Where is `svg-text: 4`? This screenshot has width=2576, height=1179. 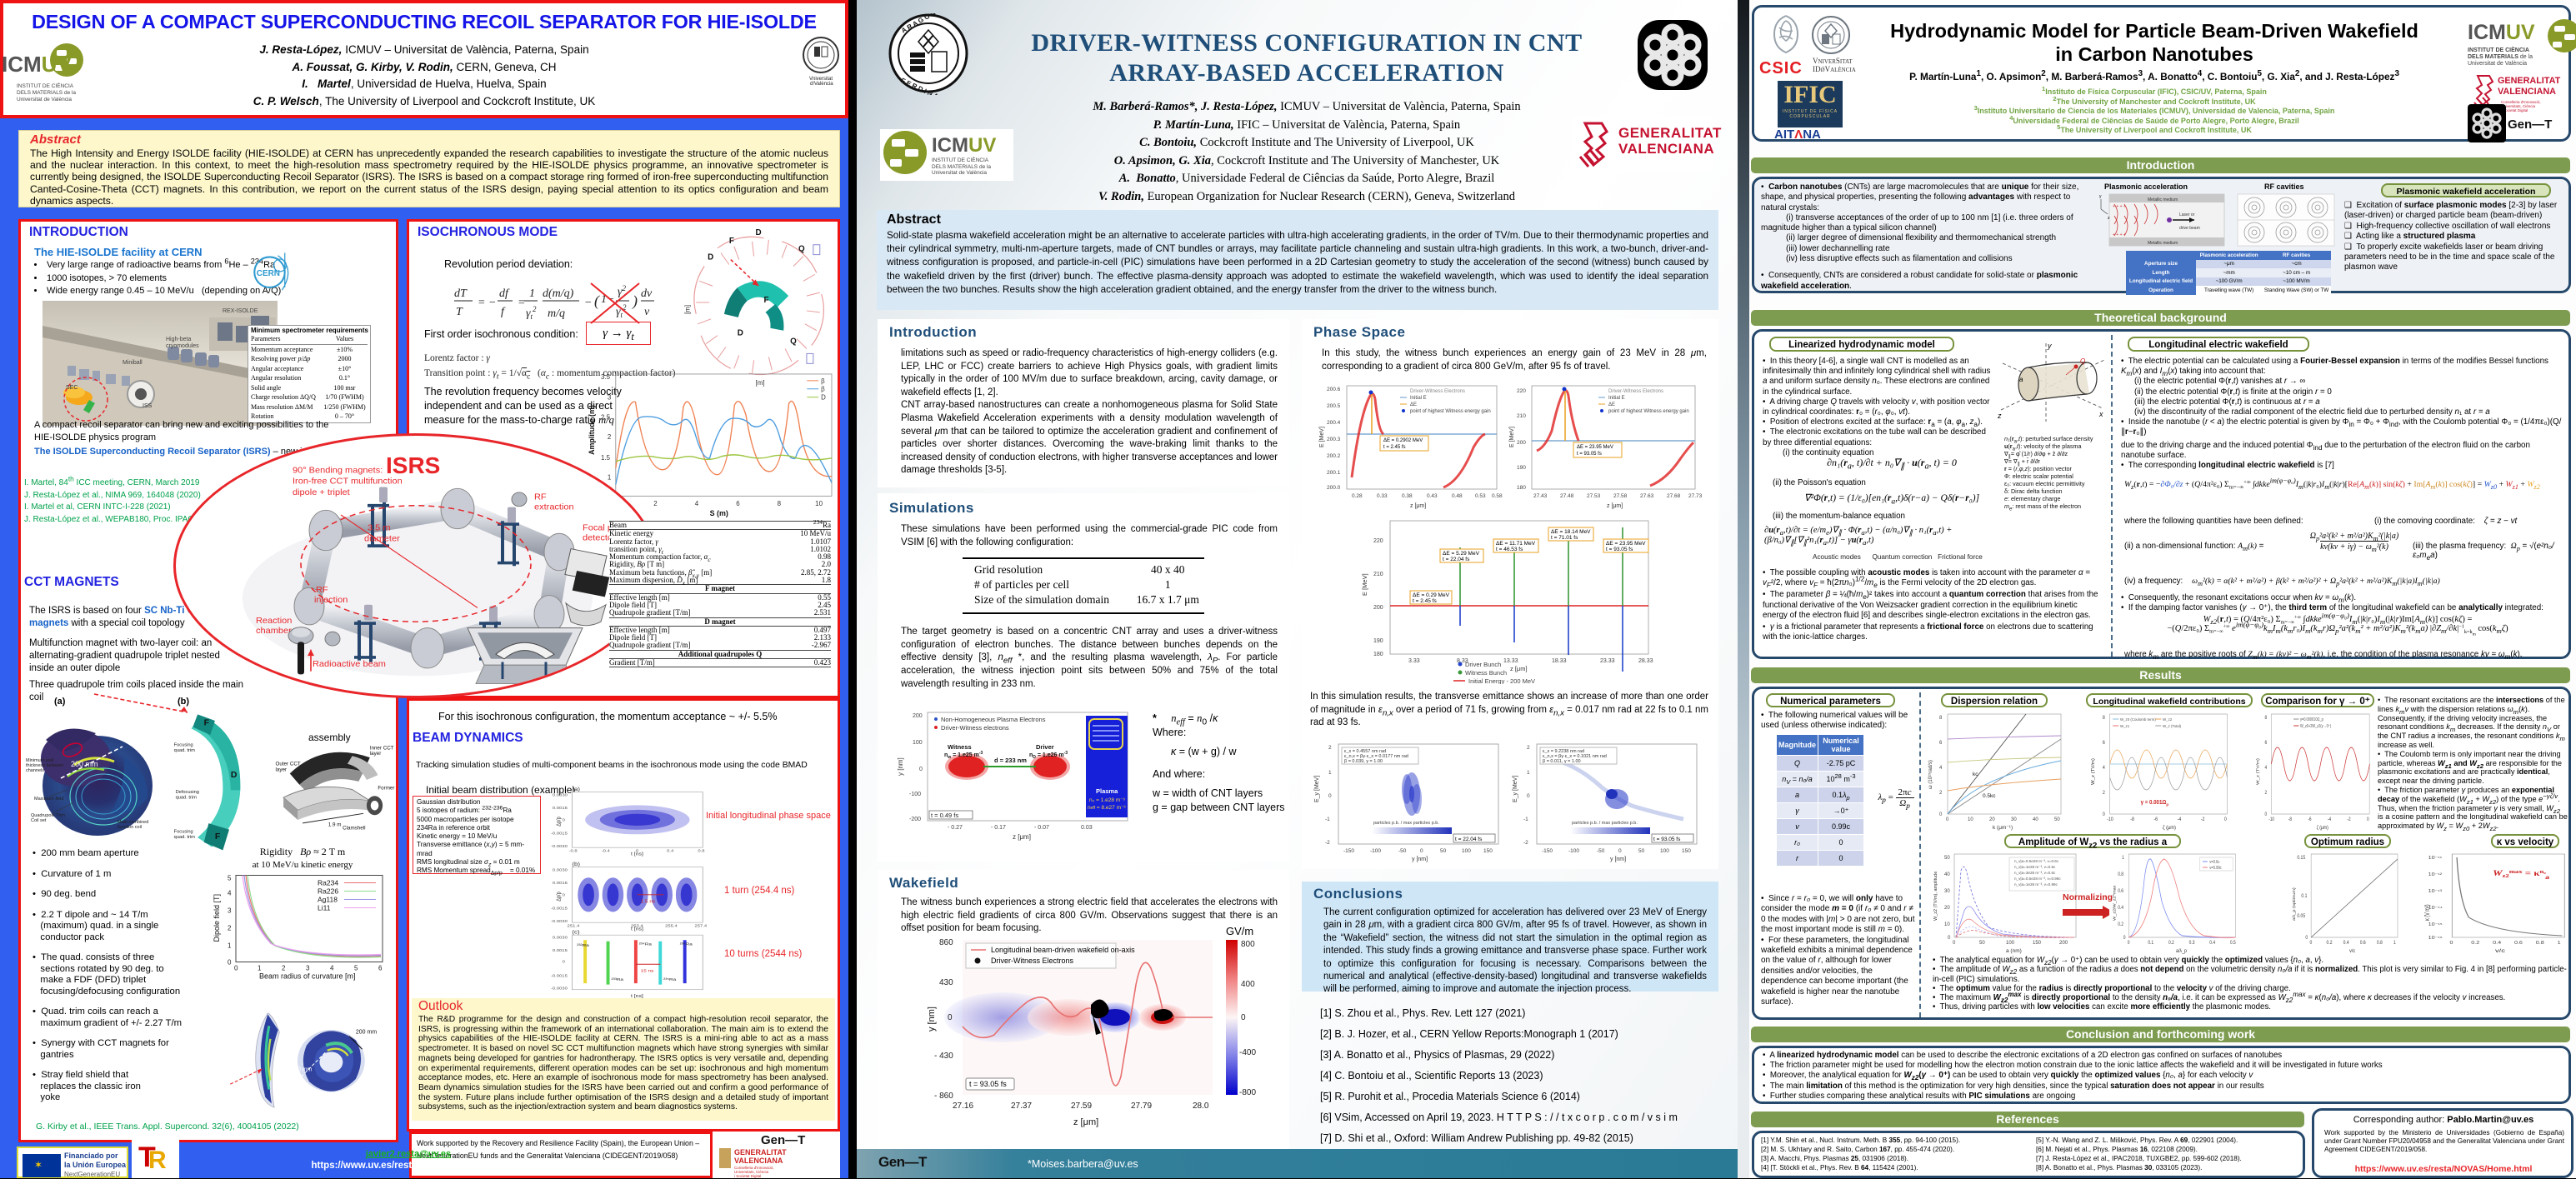 svg-text: 4 is located at coordinates (697, 503).